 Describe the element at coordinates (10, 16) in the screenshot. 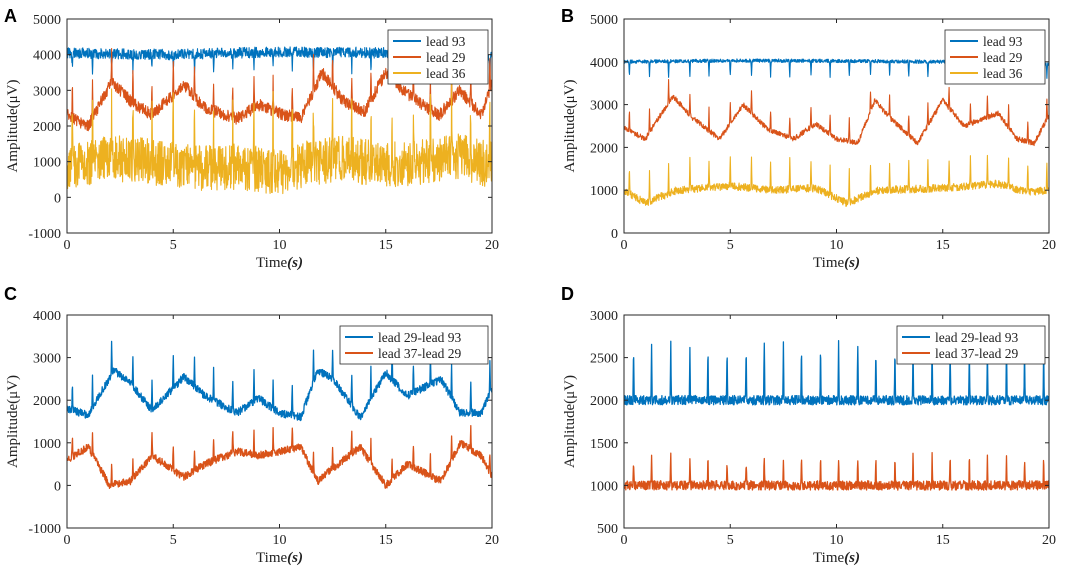

I see `panel-letter: A` at that location.